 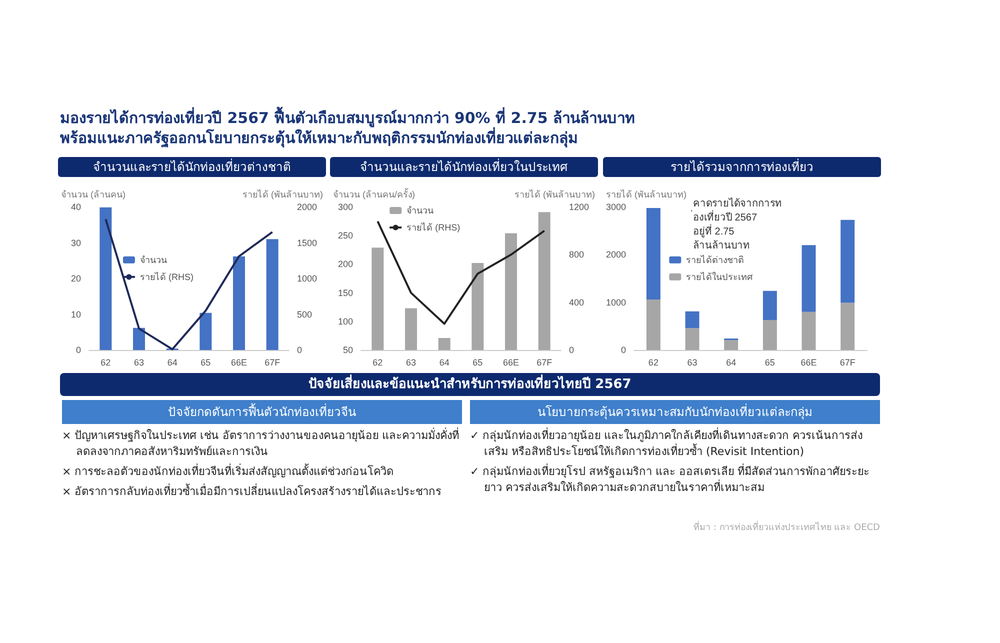 What do you see at coordinates (307, 243) in the screenshot?
I see `y2-tick-label: 1500` at bounding box center [307, 243].